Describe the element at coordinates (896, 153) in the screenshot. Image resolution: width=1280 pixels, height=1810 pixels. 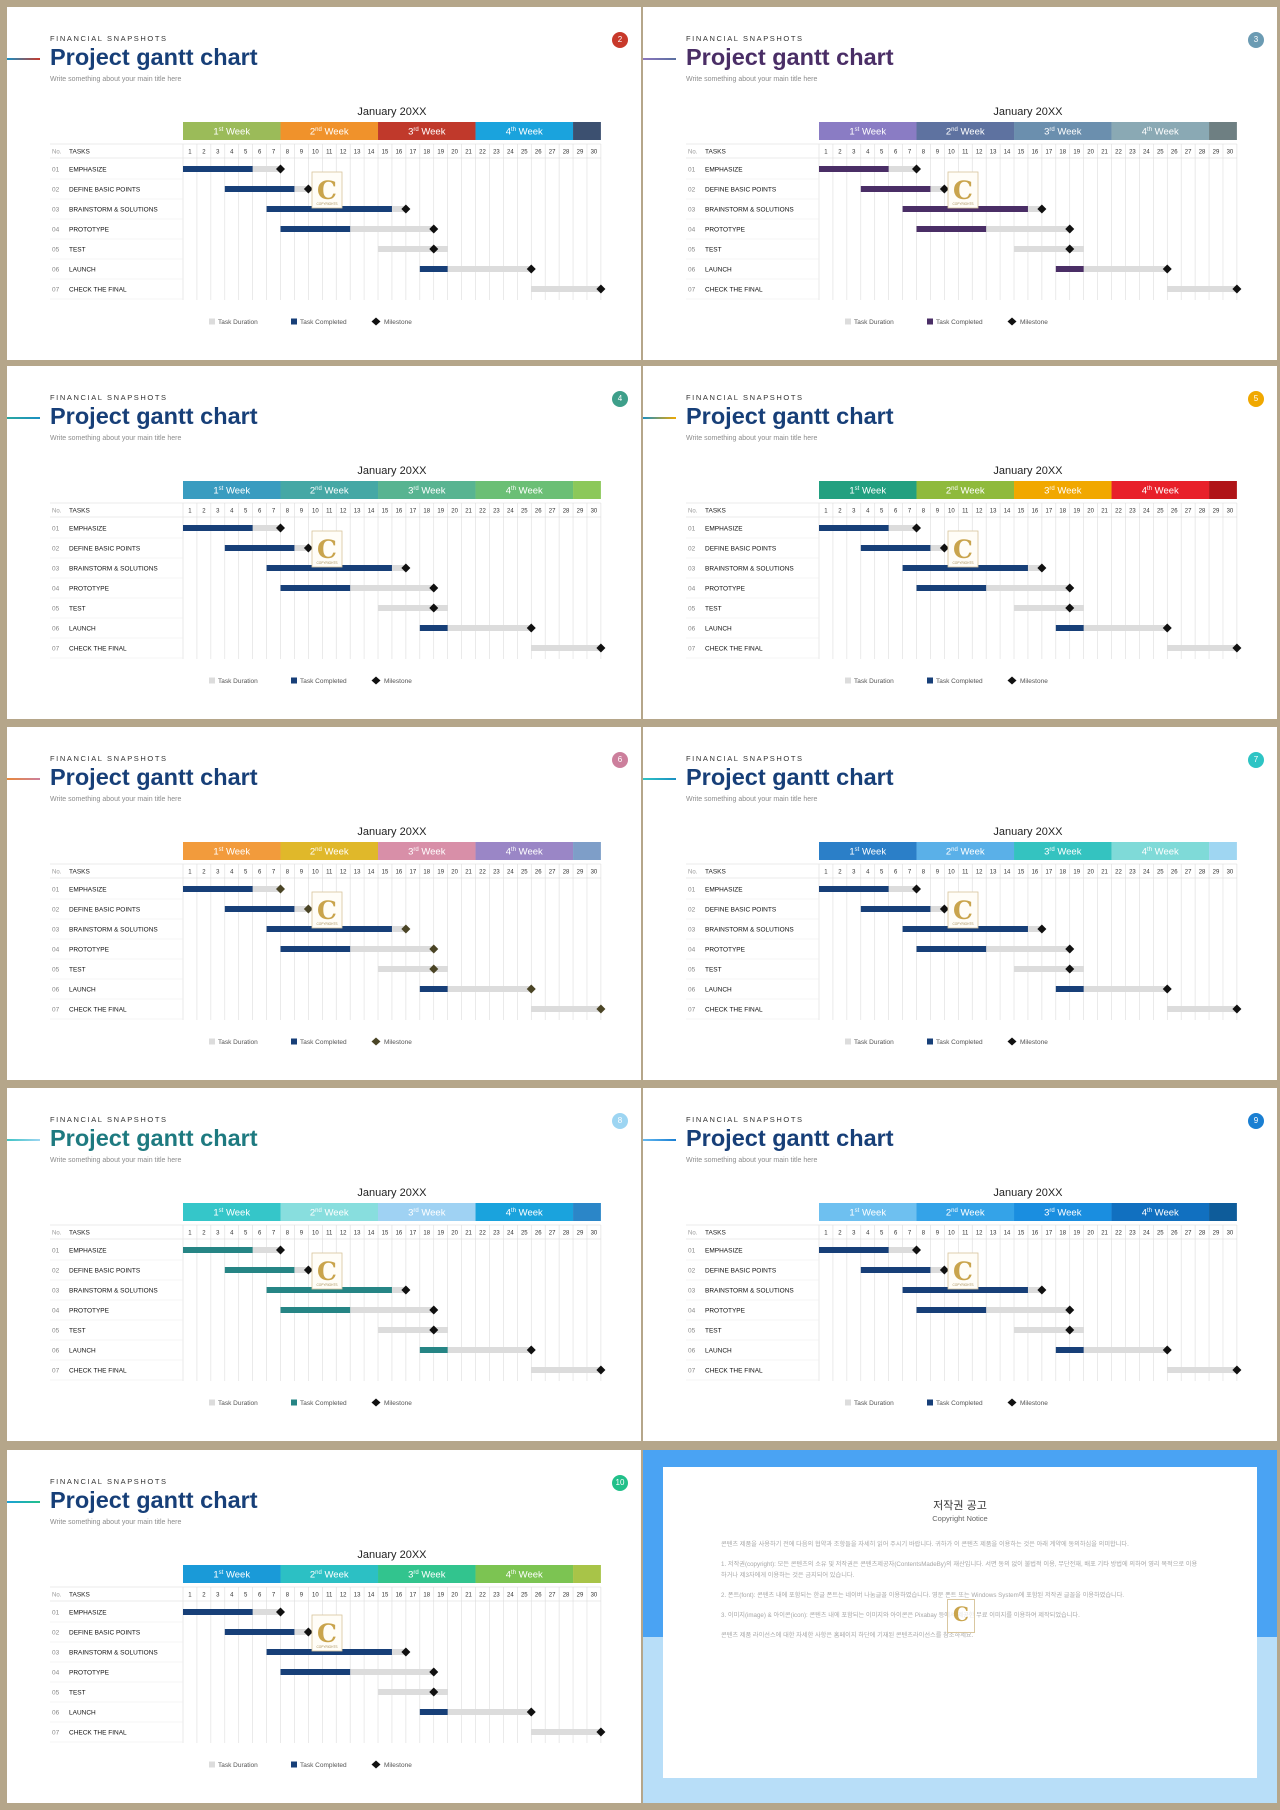
I see `day-number: 6` at that location.